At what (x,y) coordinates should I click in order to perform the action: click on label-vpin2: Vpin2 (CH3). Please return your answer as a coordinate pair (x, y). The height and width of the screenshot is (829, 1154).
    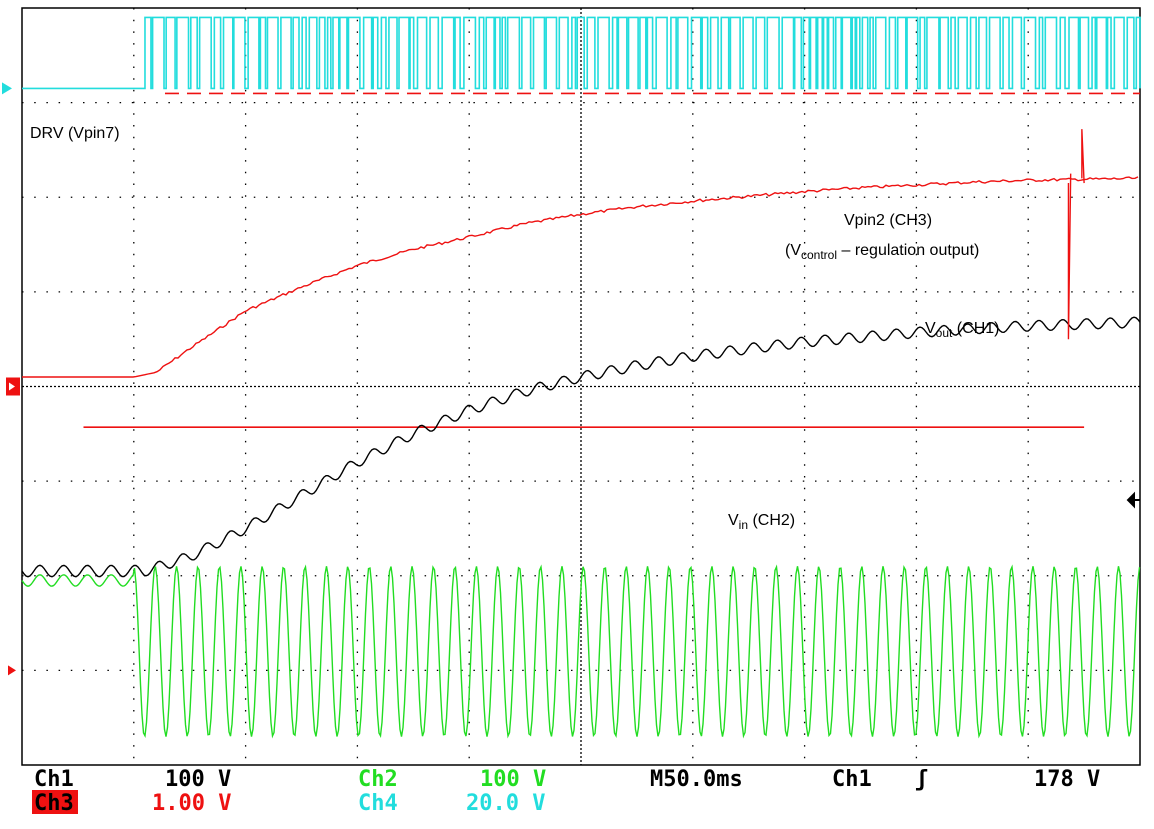
    Looking at the image, I should click on (888, 220).